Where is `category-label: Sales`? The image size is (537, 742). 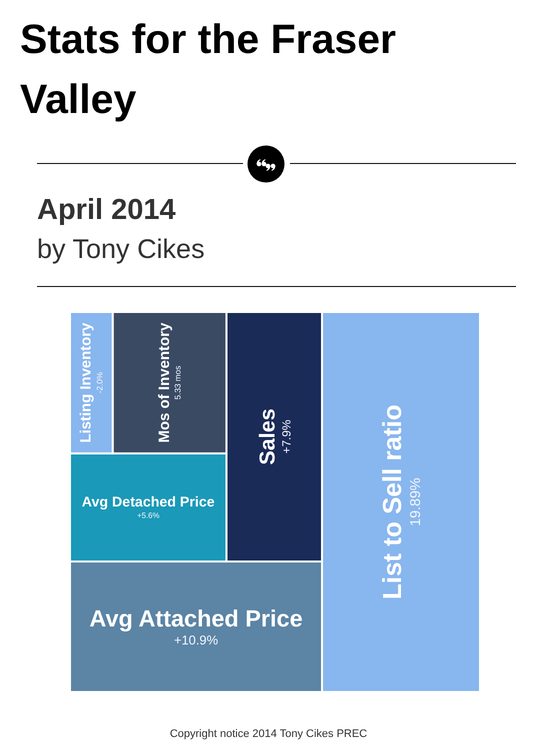
category-label: Sales is located at coordinates (267, 436).